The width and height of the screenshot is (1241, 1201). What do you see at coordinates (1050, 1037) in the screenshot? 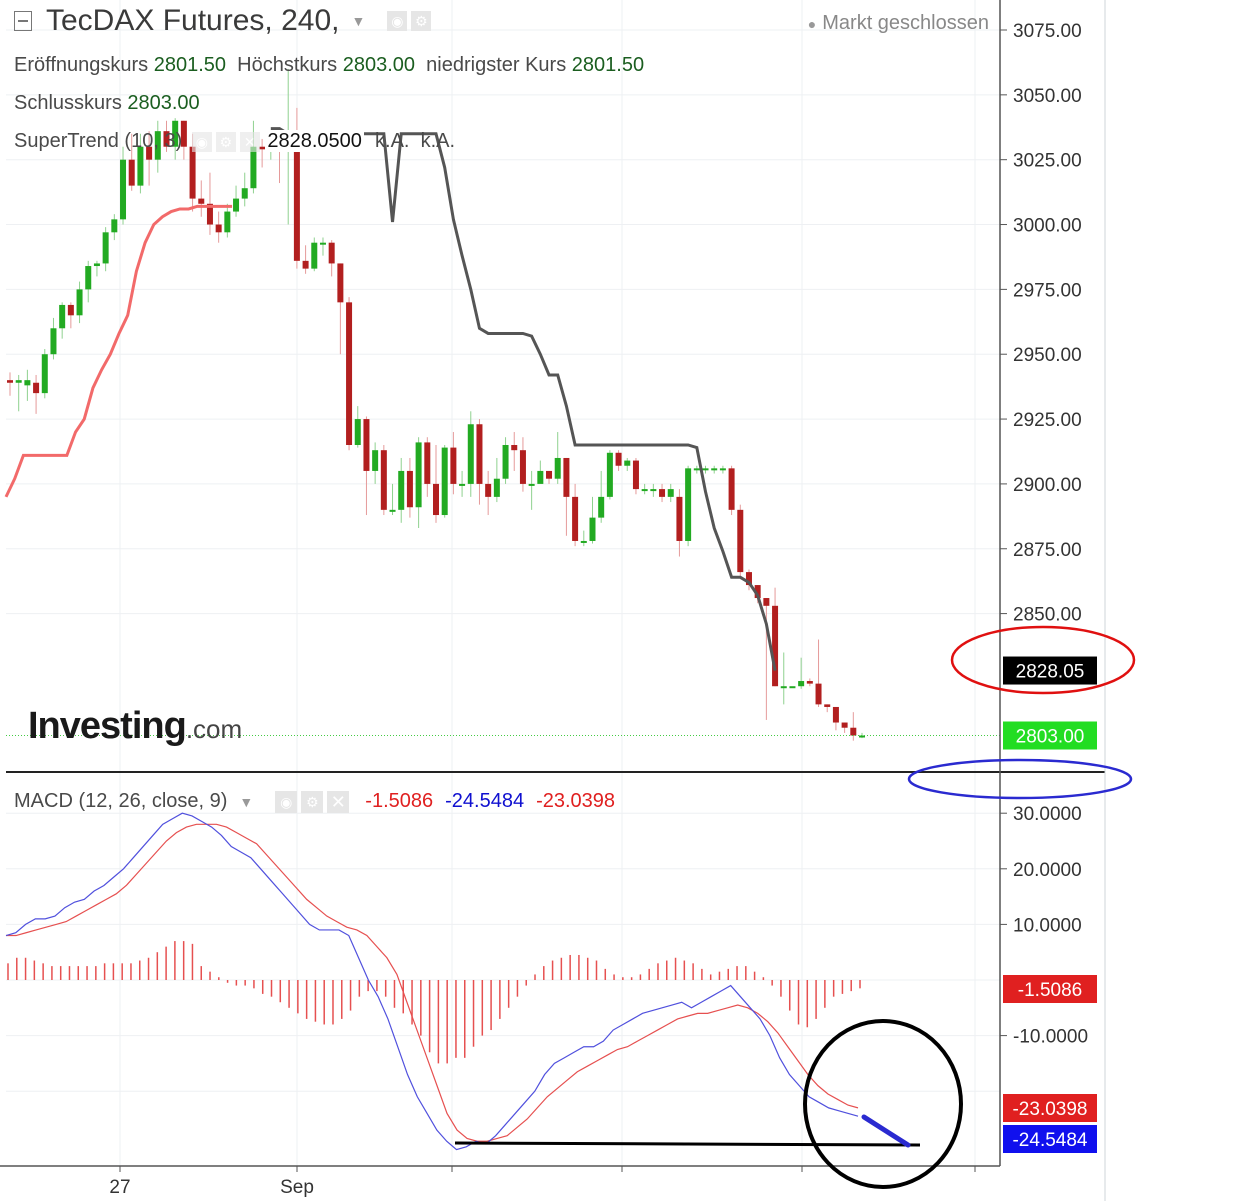
I see `y-tick-label: -10.0000` at bounding box center [1050, 1037].